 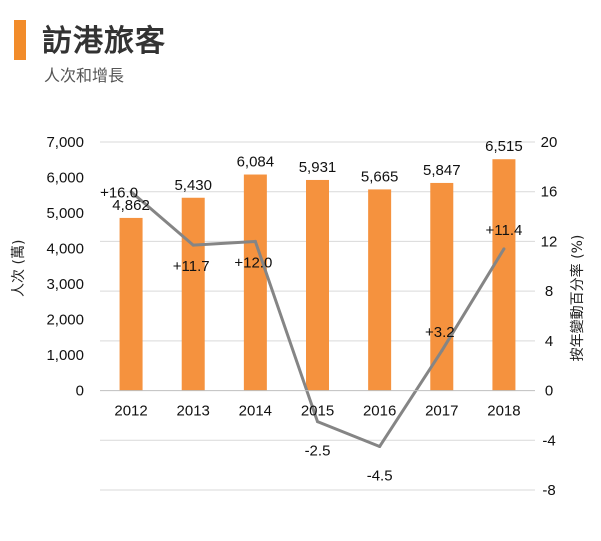 I want to click on y2-tick-label: -8, so click(x=548, y=490).